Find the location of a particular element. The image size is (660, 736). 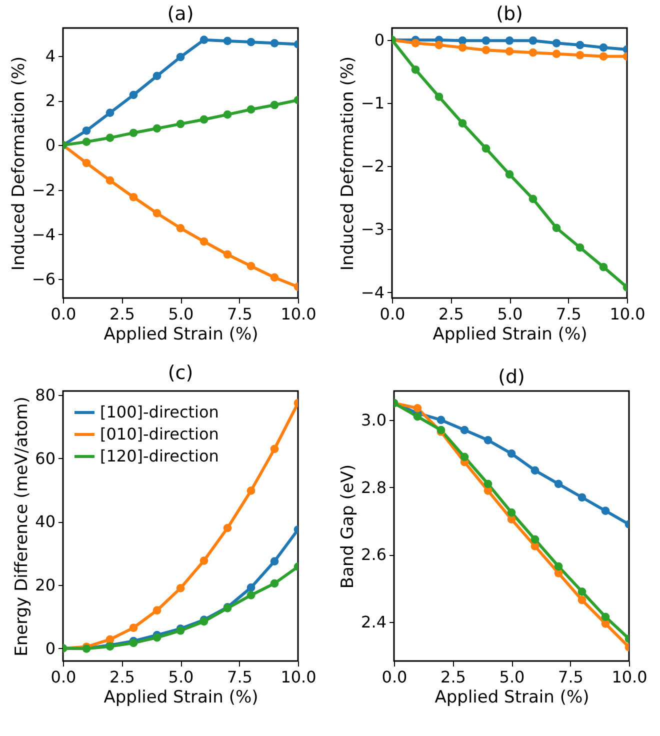

y-tick-label: 0 is located at coordinates (379, 40).